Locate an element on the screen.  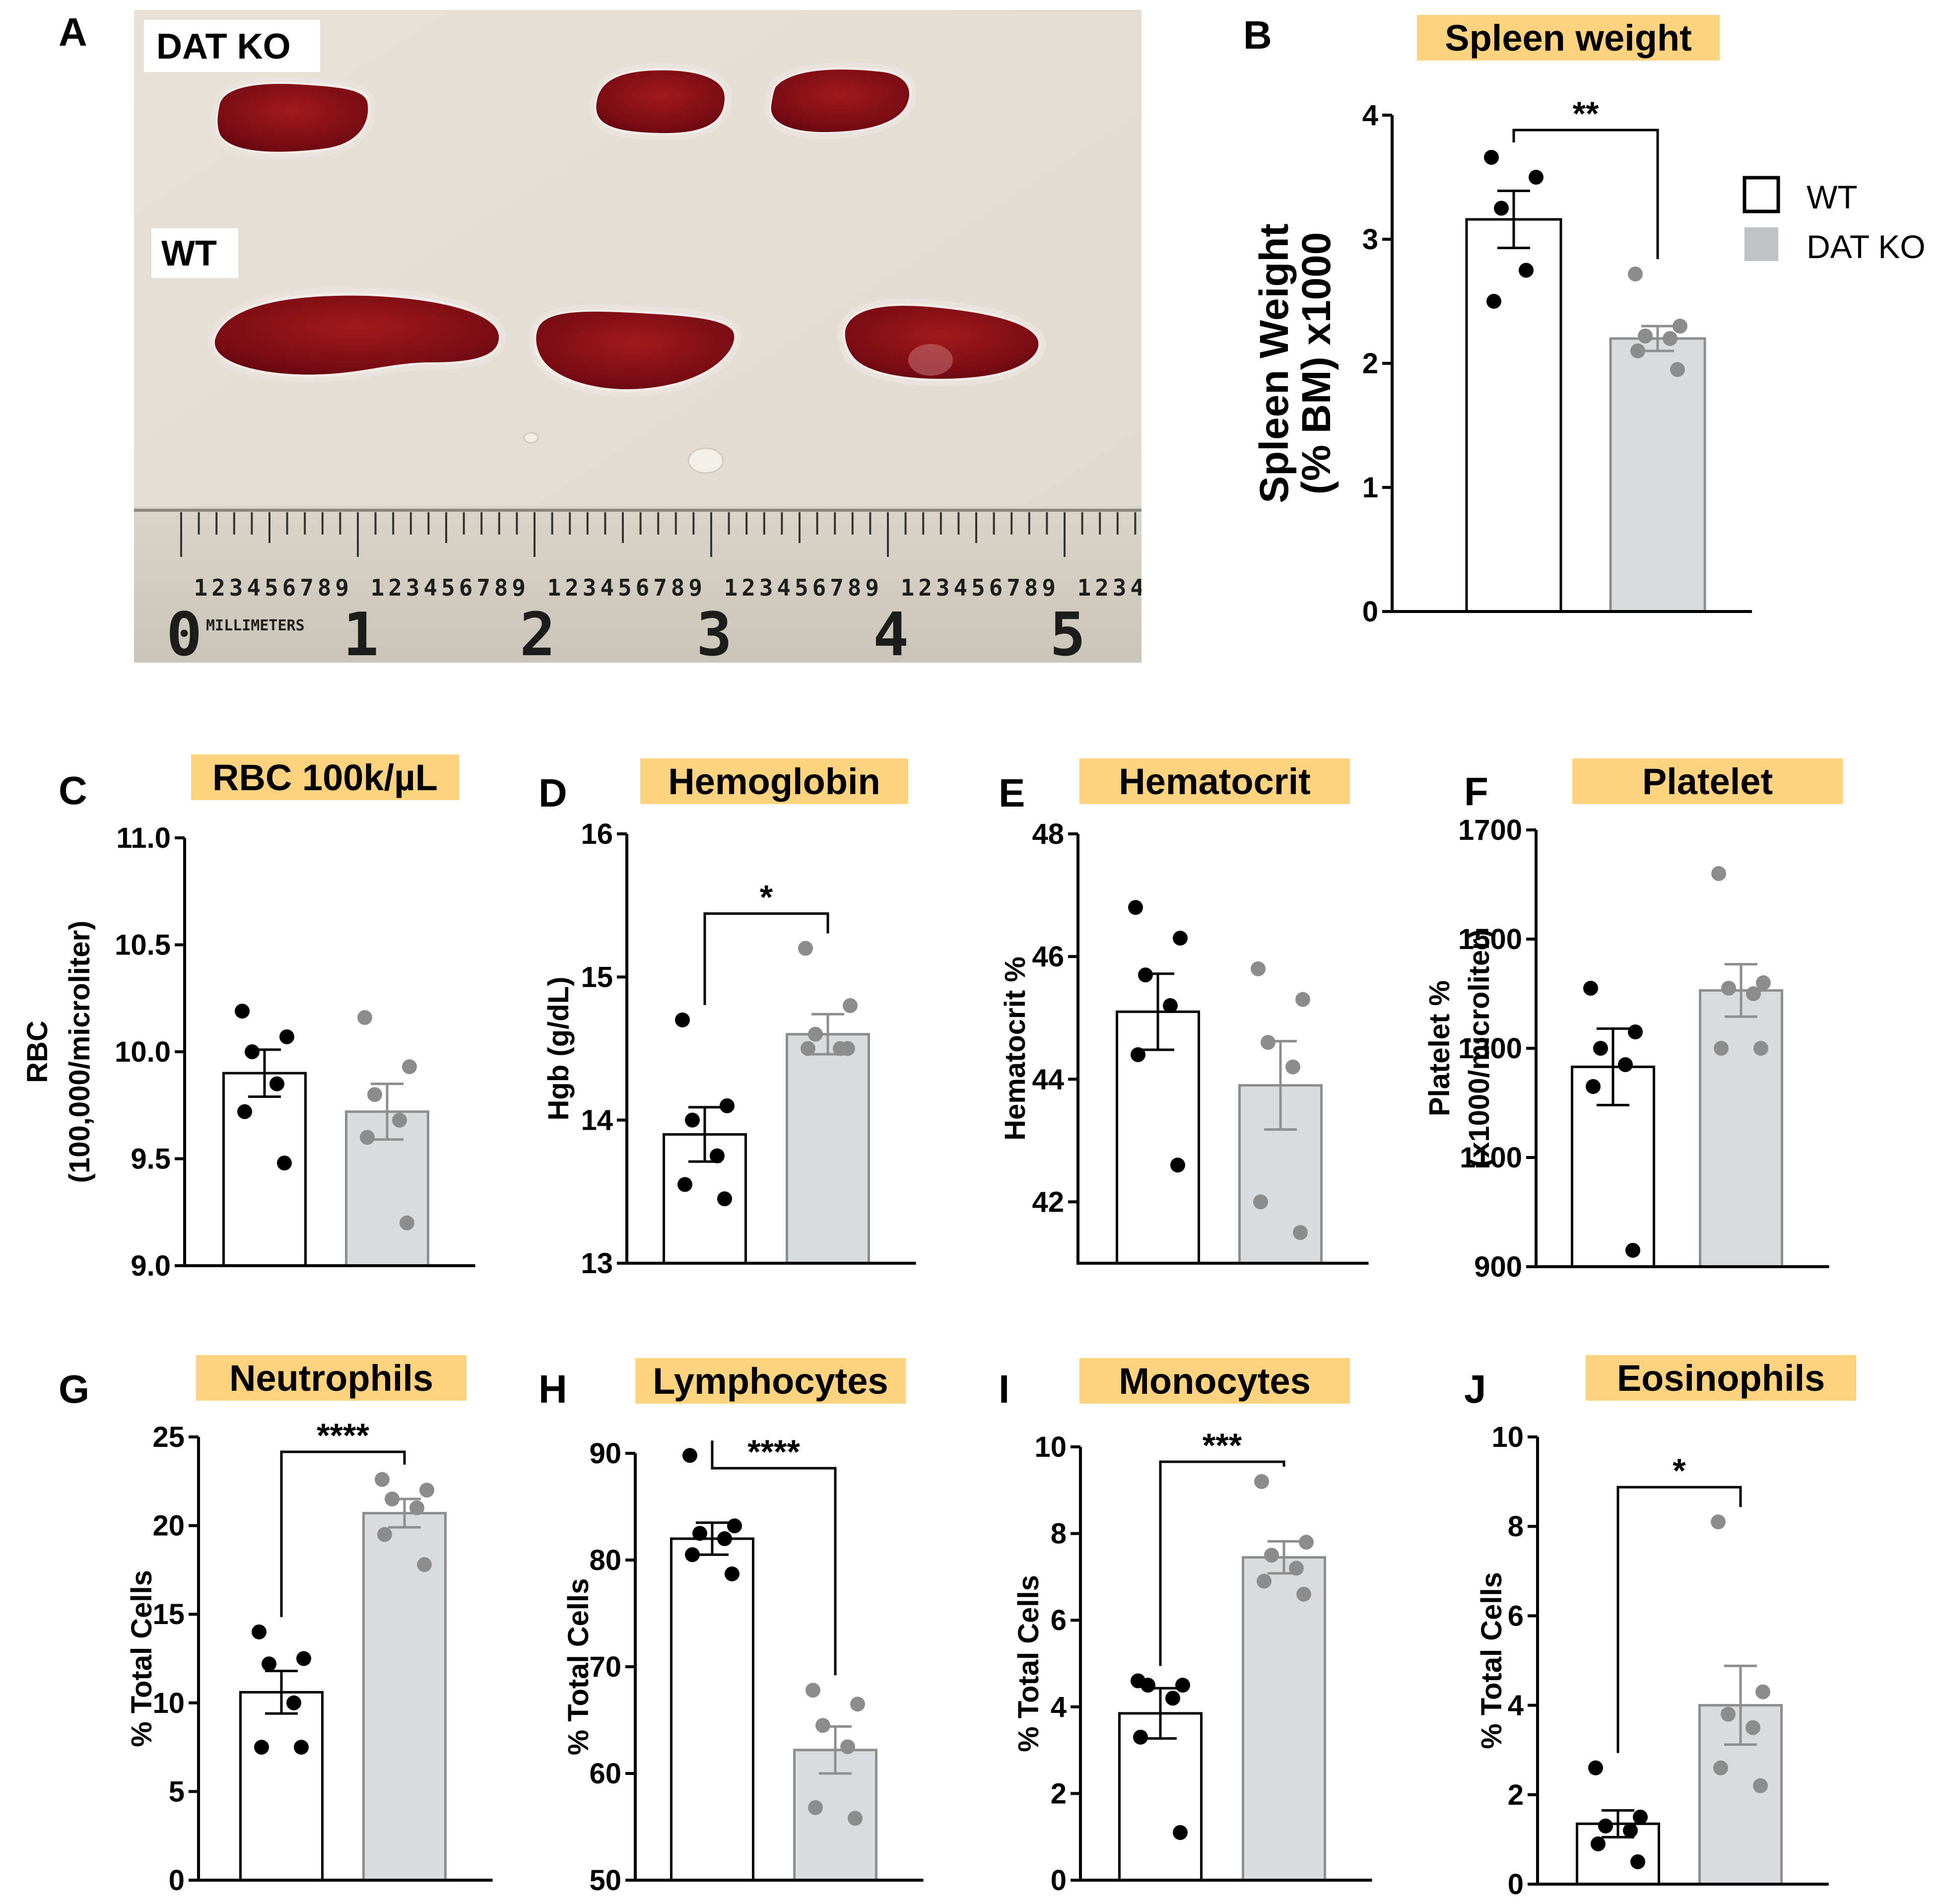
chart-d: Hemoglobin D 13 14 15 16 Hgb (g/dL) * is located at coordinates (727, 1019).